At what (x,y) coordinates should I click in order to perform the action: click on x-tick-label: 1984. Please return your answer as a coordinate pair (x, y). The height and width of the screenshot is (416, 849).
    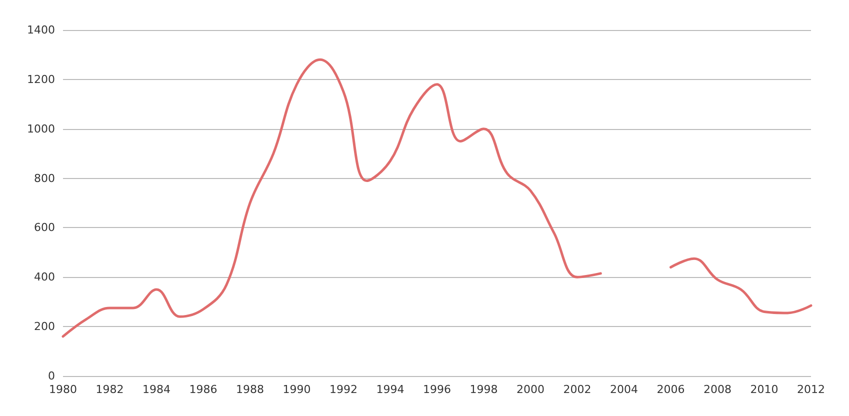
    Looking at the image, I should click on (156, 389).